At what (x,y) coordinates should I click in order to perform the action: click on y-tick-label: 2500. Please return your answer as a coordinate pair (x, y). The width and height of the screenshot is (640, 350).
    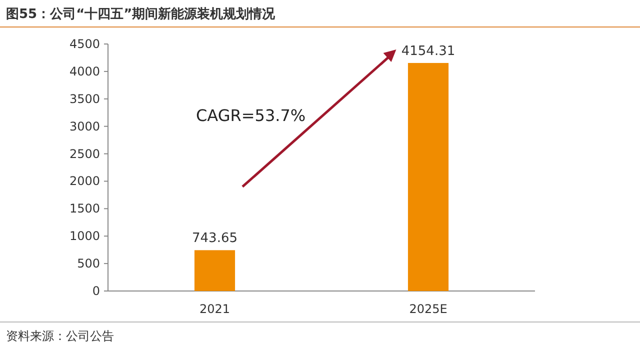
    Looking at the image, I should click on (84, 153).